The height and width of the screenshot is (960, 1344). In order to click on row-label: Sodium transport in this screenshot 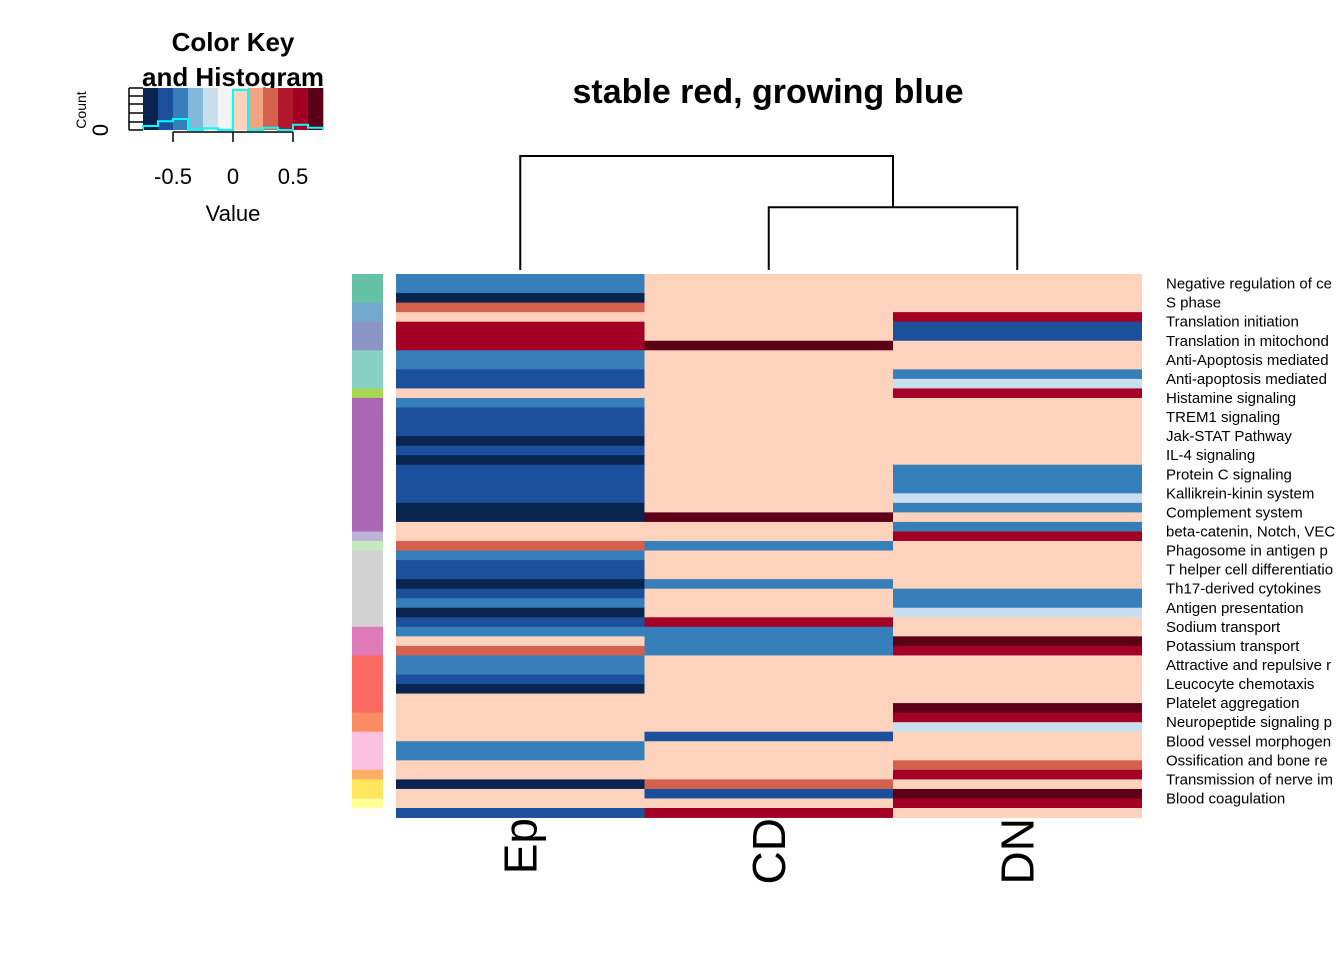, I will do `click(1223, 627)`.